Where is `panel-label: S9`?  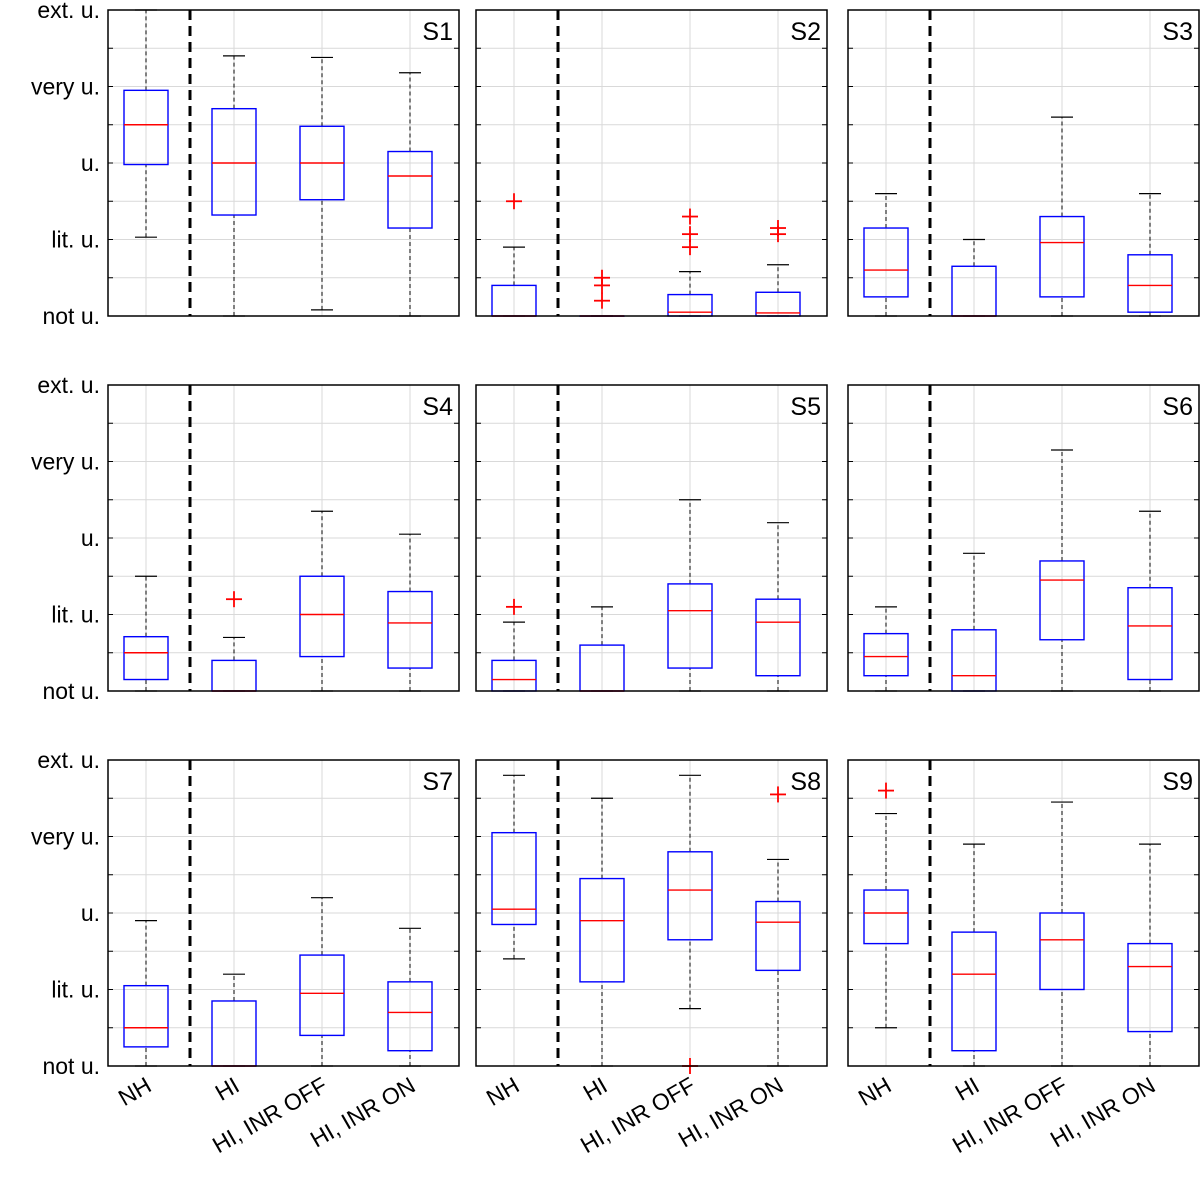 panel-label: S9 is located at coordinates (1177, 782).